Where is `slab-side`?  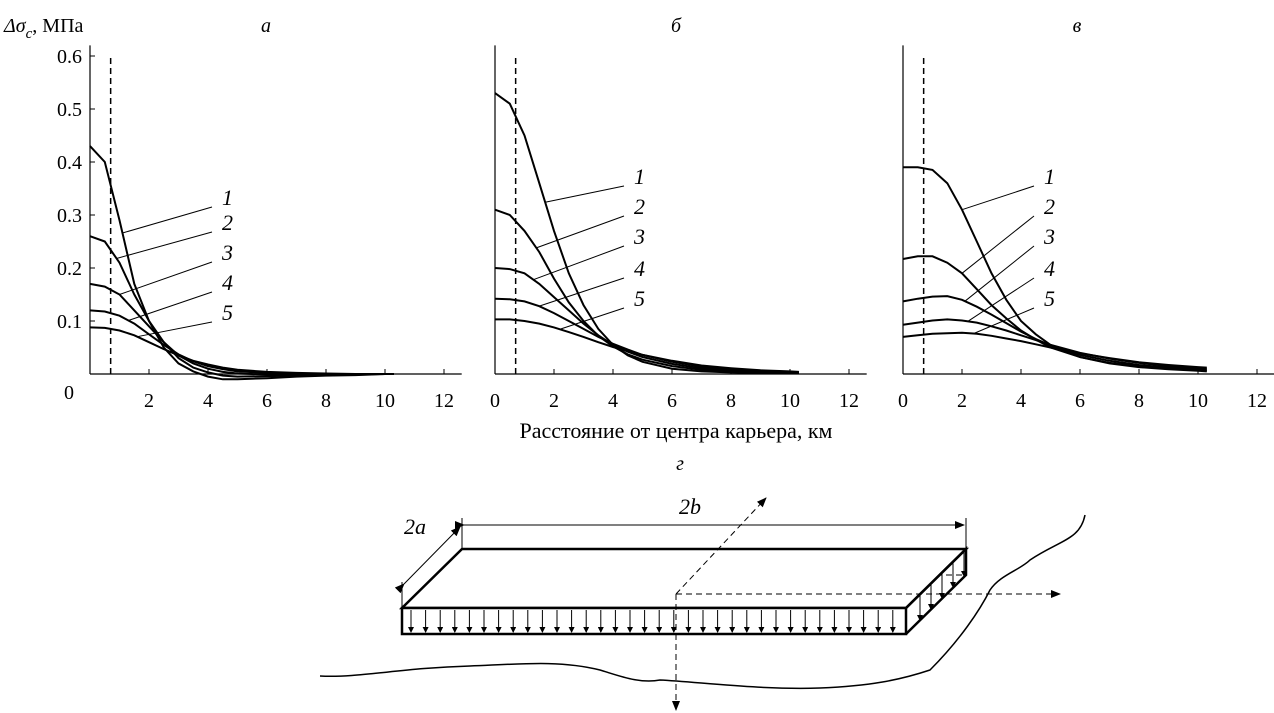 slab-side is located at coordinates (936, 590).